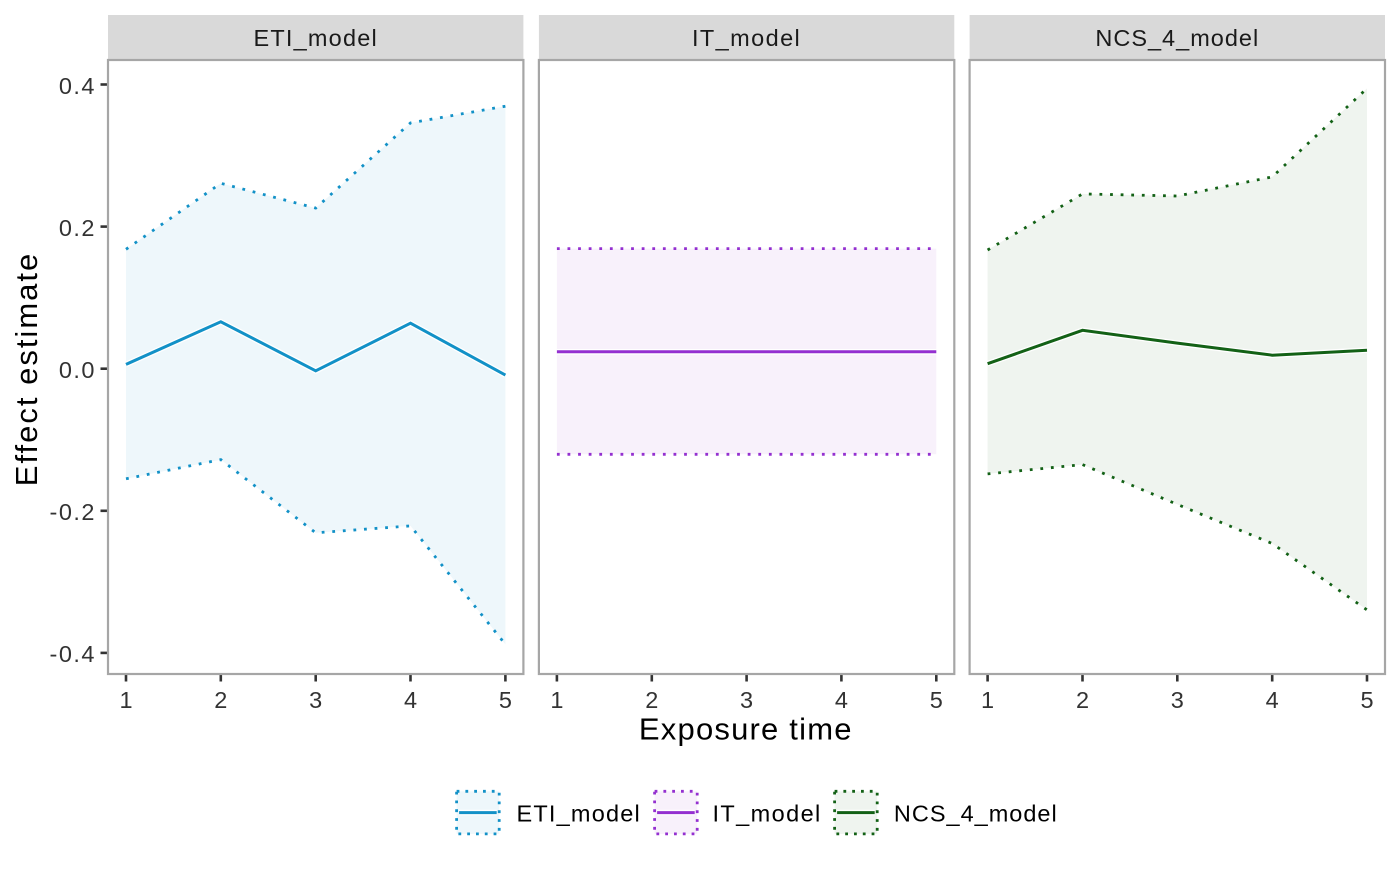 Image resolution: width=1400 pixels, height=870 pixels. Describe the element at coordinates (746, 729) in the screenshot. I see `svg-text: Exposure time` at that location.